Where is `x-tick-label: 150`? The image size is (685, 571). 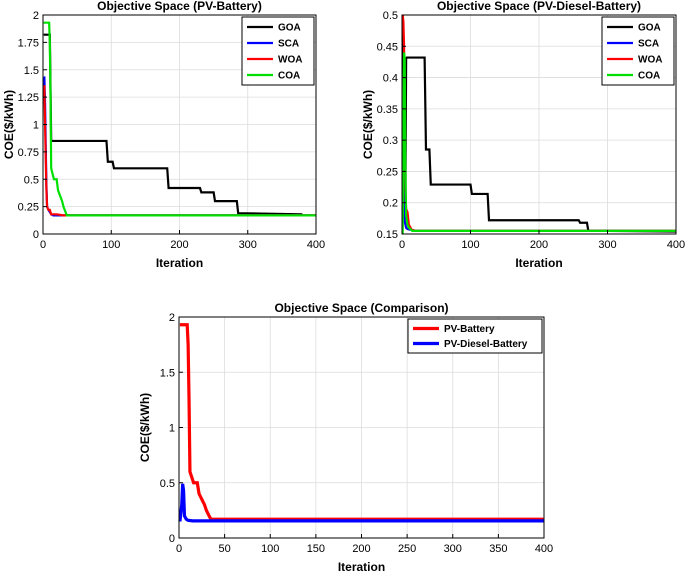 x-tick-label: 150 is located at coordinates (316, 549).